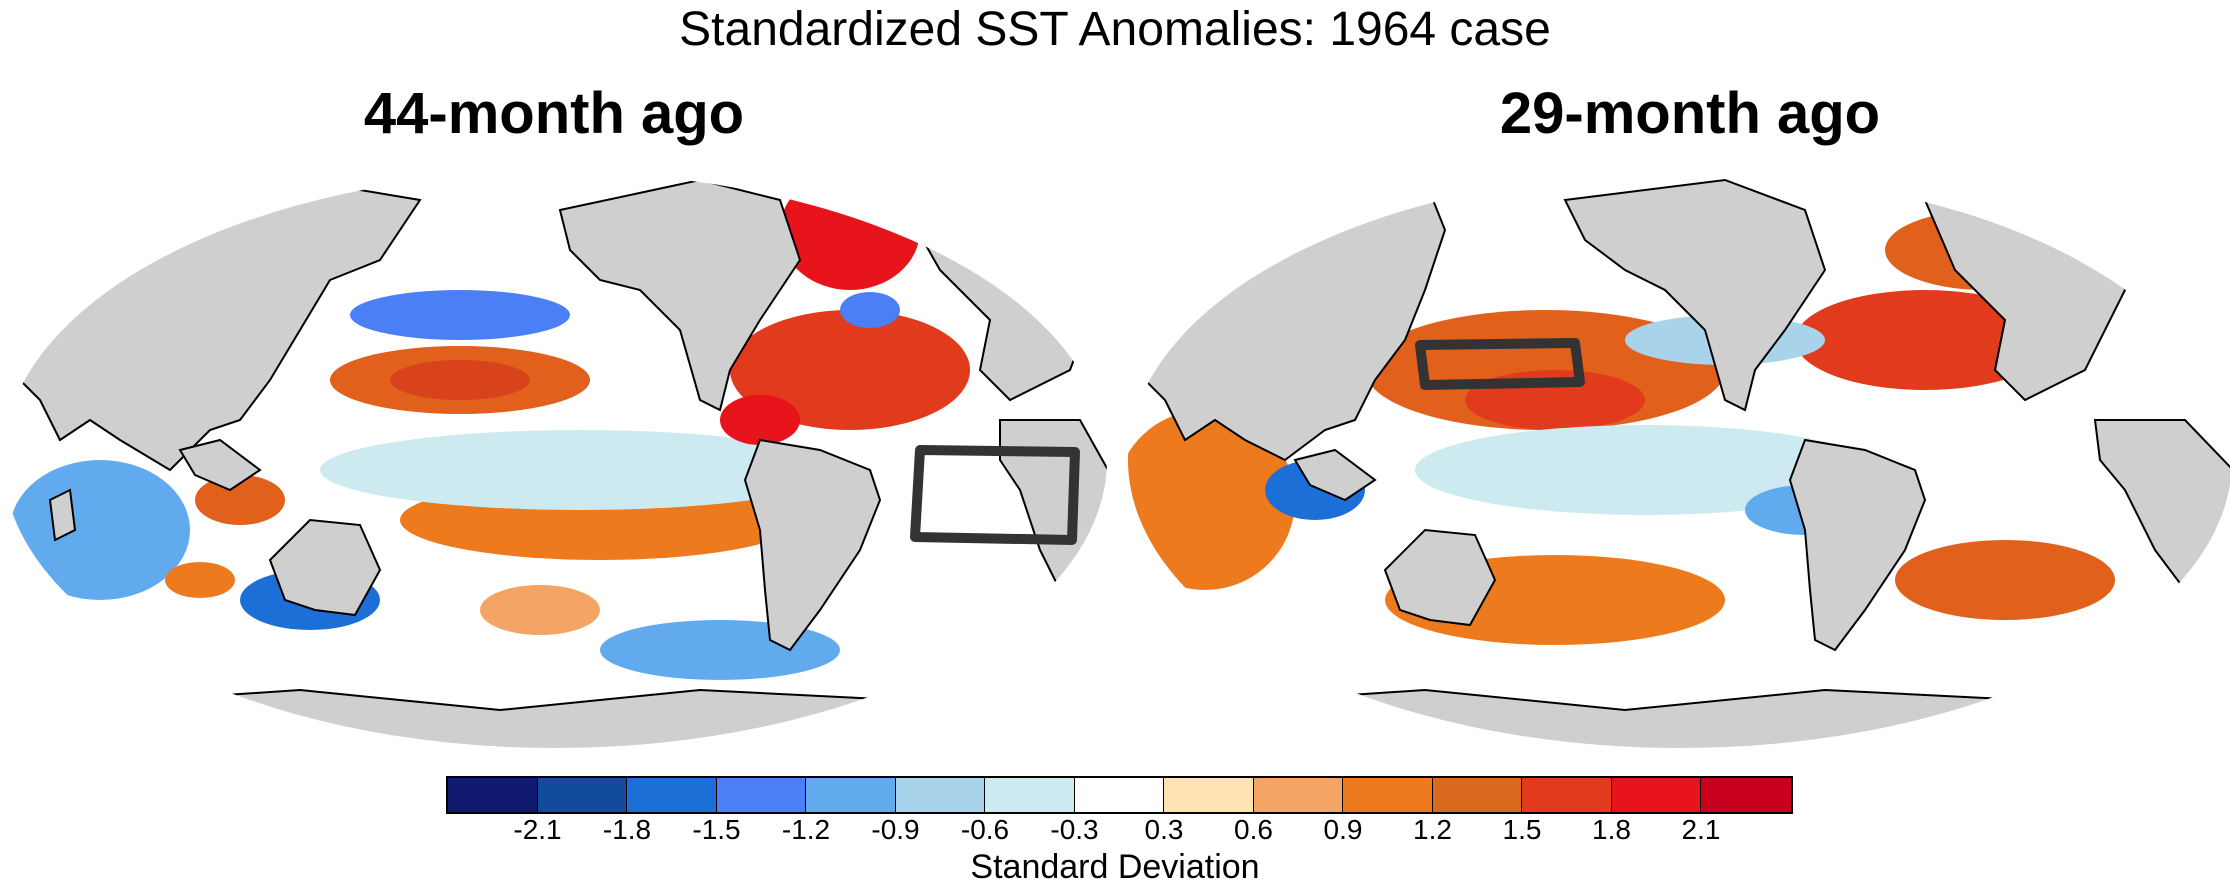 This screenshot has width=2230, height=887. What do you see at coordinates (240, 500) in the screenshot?
I see `anomaly-maritime-warm` at bounding box center [240, 500].